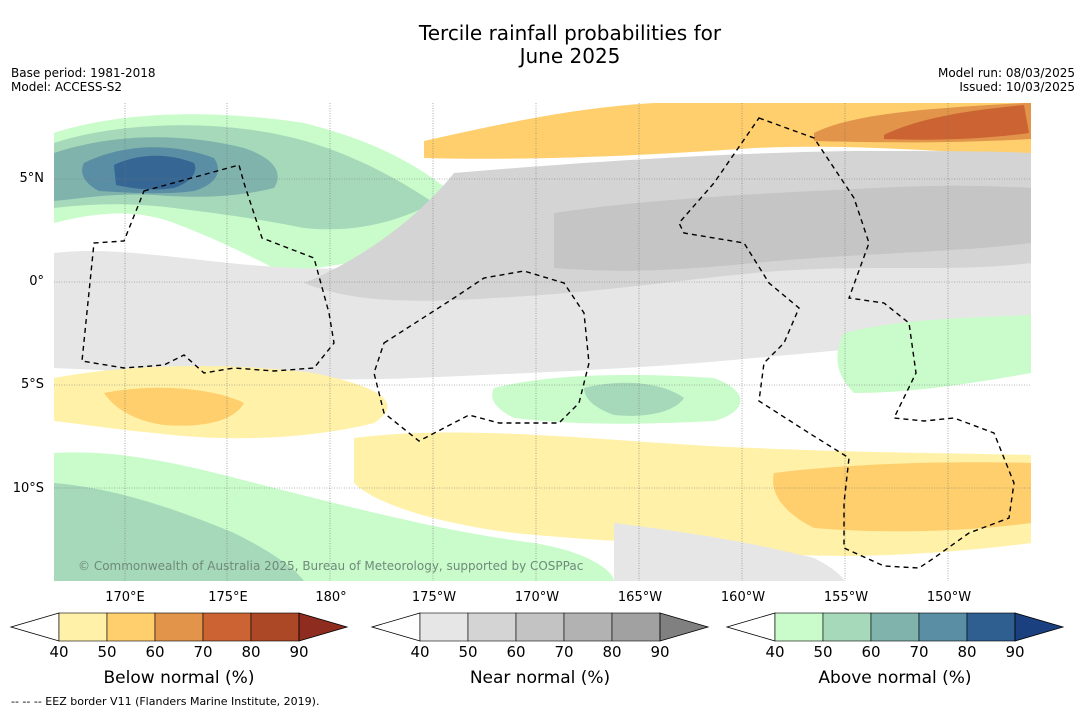 Image resolution: width=1085 pixels, height=713 pixels. I want to click on colorbars, so click(537, 627).